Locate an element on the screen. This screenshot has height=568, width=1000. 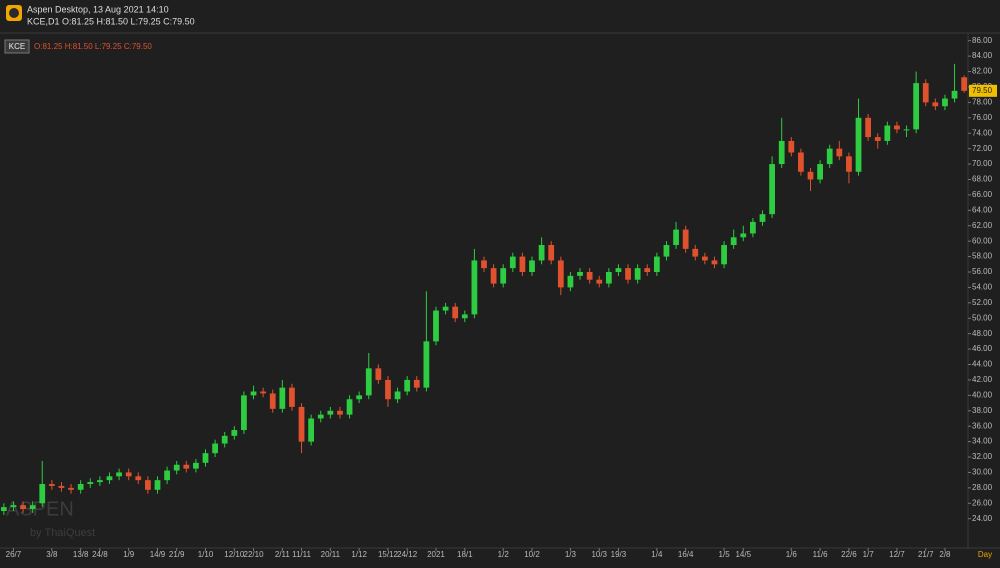
y-tick-label: 44.00 is located at coordinates (982, 364).